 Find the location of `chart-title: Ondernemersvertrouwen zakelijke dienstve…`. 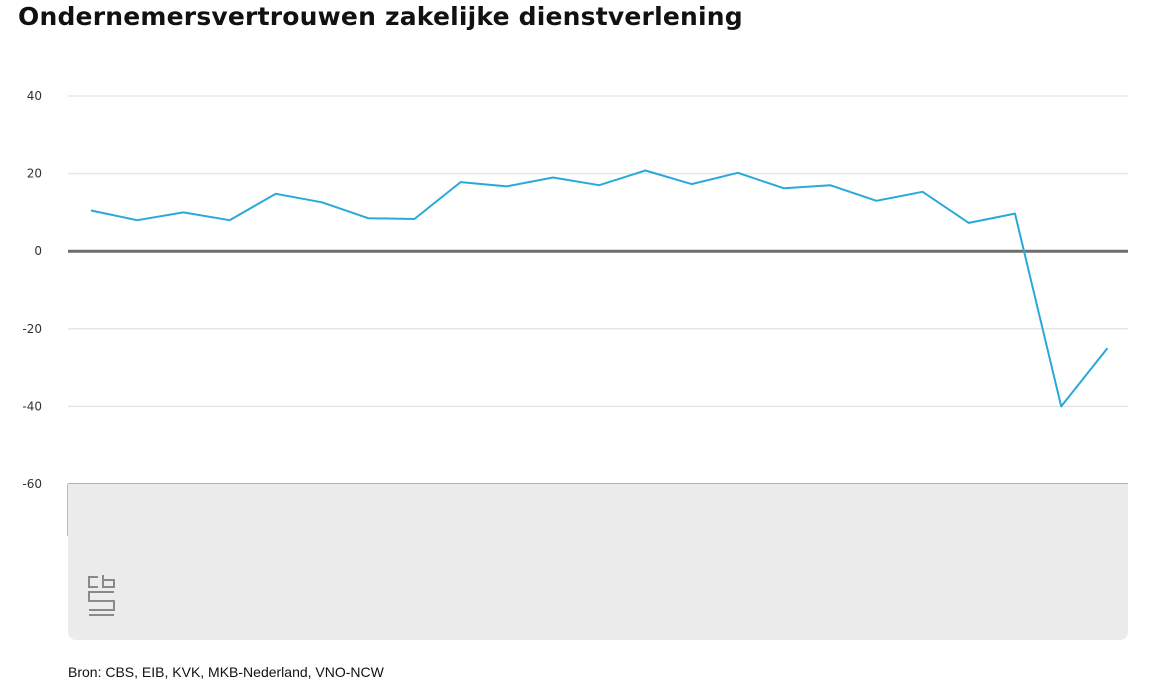

chart-title: Ondernemersvertrouwen zakelijke dienstve… is located at coordinates (380, 16).